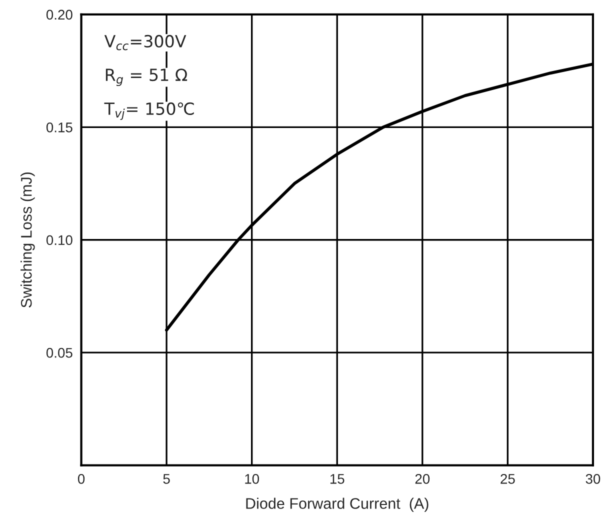 The width and height of the screenshot is (602, 517). Describe the element at coordinates (507, 479) in the screenshot. I see `x-tick-label: 25` at that location.